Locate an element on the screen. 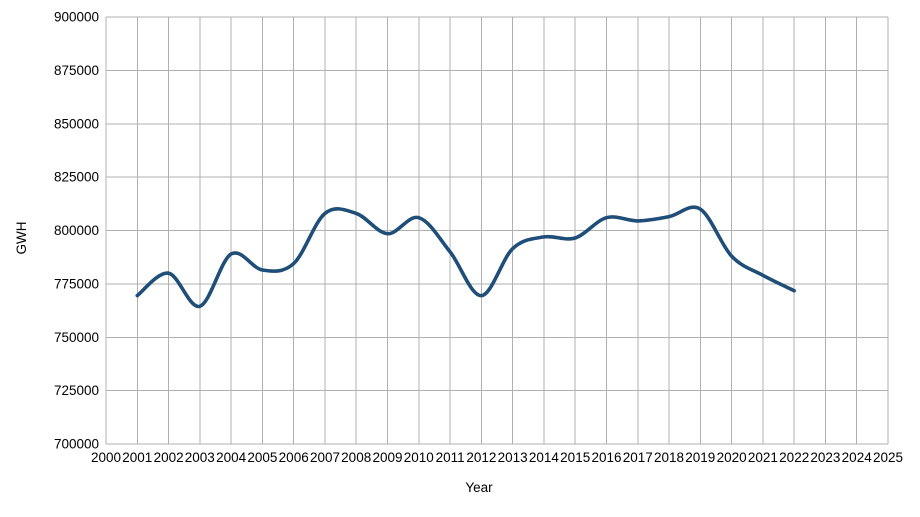 This screenshot has width=920, height=517. x-tick-label: 2017 is located at coordinates (638, 457).